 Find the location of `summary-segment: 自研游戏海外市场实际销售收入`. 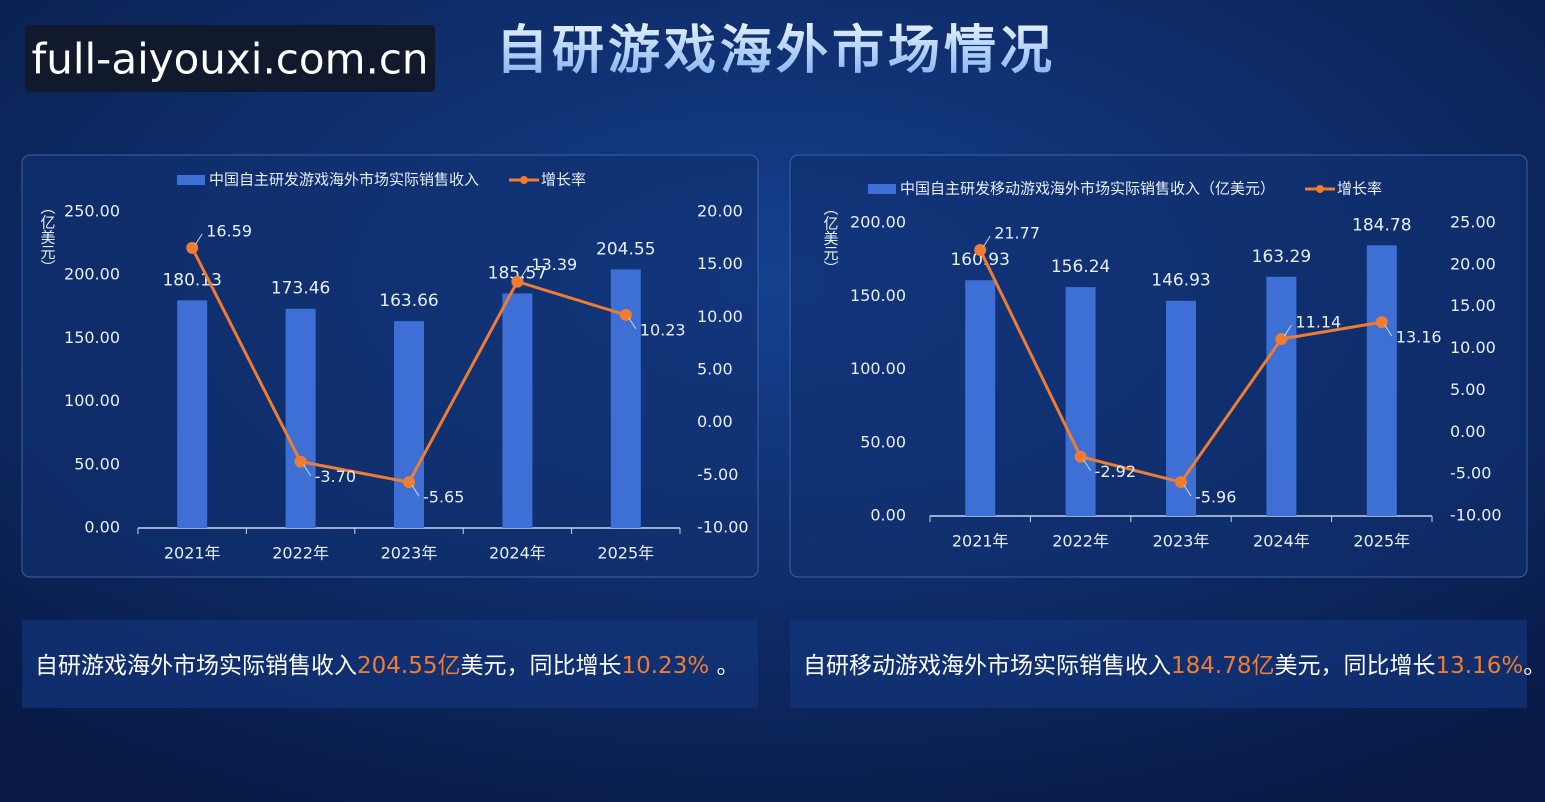

summary-segment: 自研游戏海外市场实际销售收入 is located at coordinates (196, 666).